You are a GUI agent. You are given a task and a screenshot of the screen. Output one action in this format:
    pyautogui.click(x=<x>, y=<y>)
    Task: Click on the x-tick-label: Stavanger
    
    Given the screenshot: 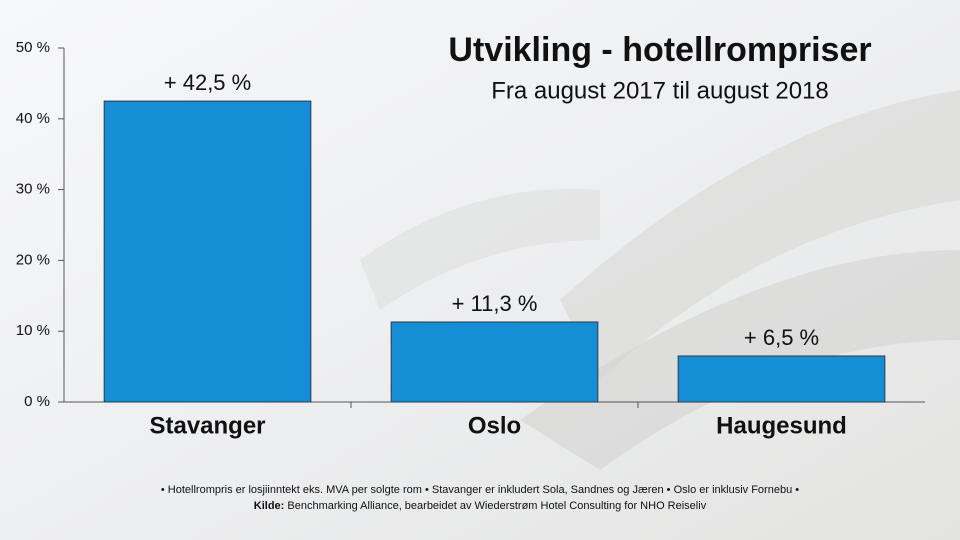 What is the action you would take?
    pyautogui.click(x=207, y=425)
    